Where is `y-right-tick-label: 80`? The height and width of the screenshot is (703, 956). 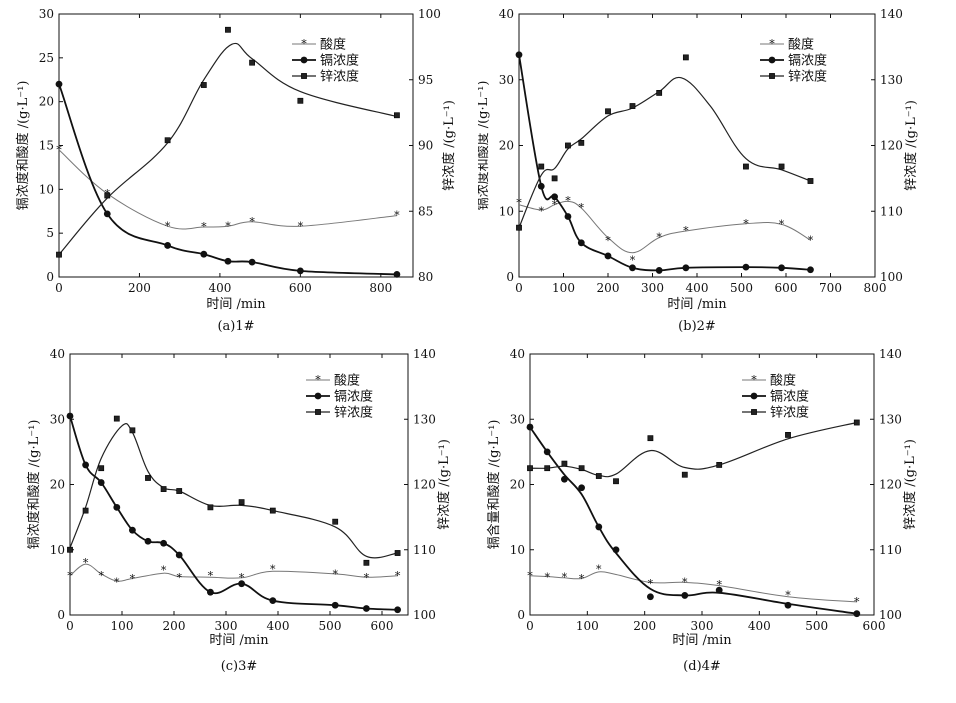 y-right-tick-label: 80 is located at coordinates (425, 277).